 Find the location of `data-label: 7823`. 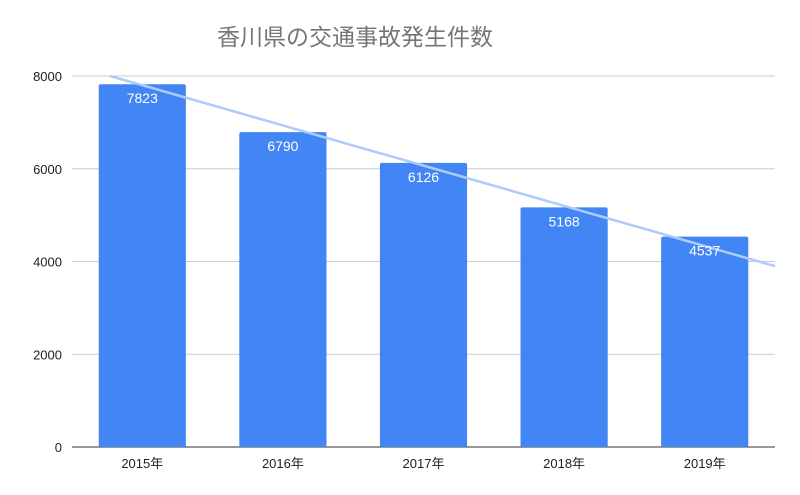

data-label: 7823 is located at coordinates (142, 98).